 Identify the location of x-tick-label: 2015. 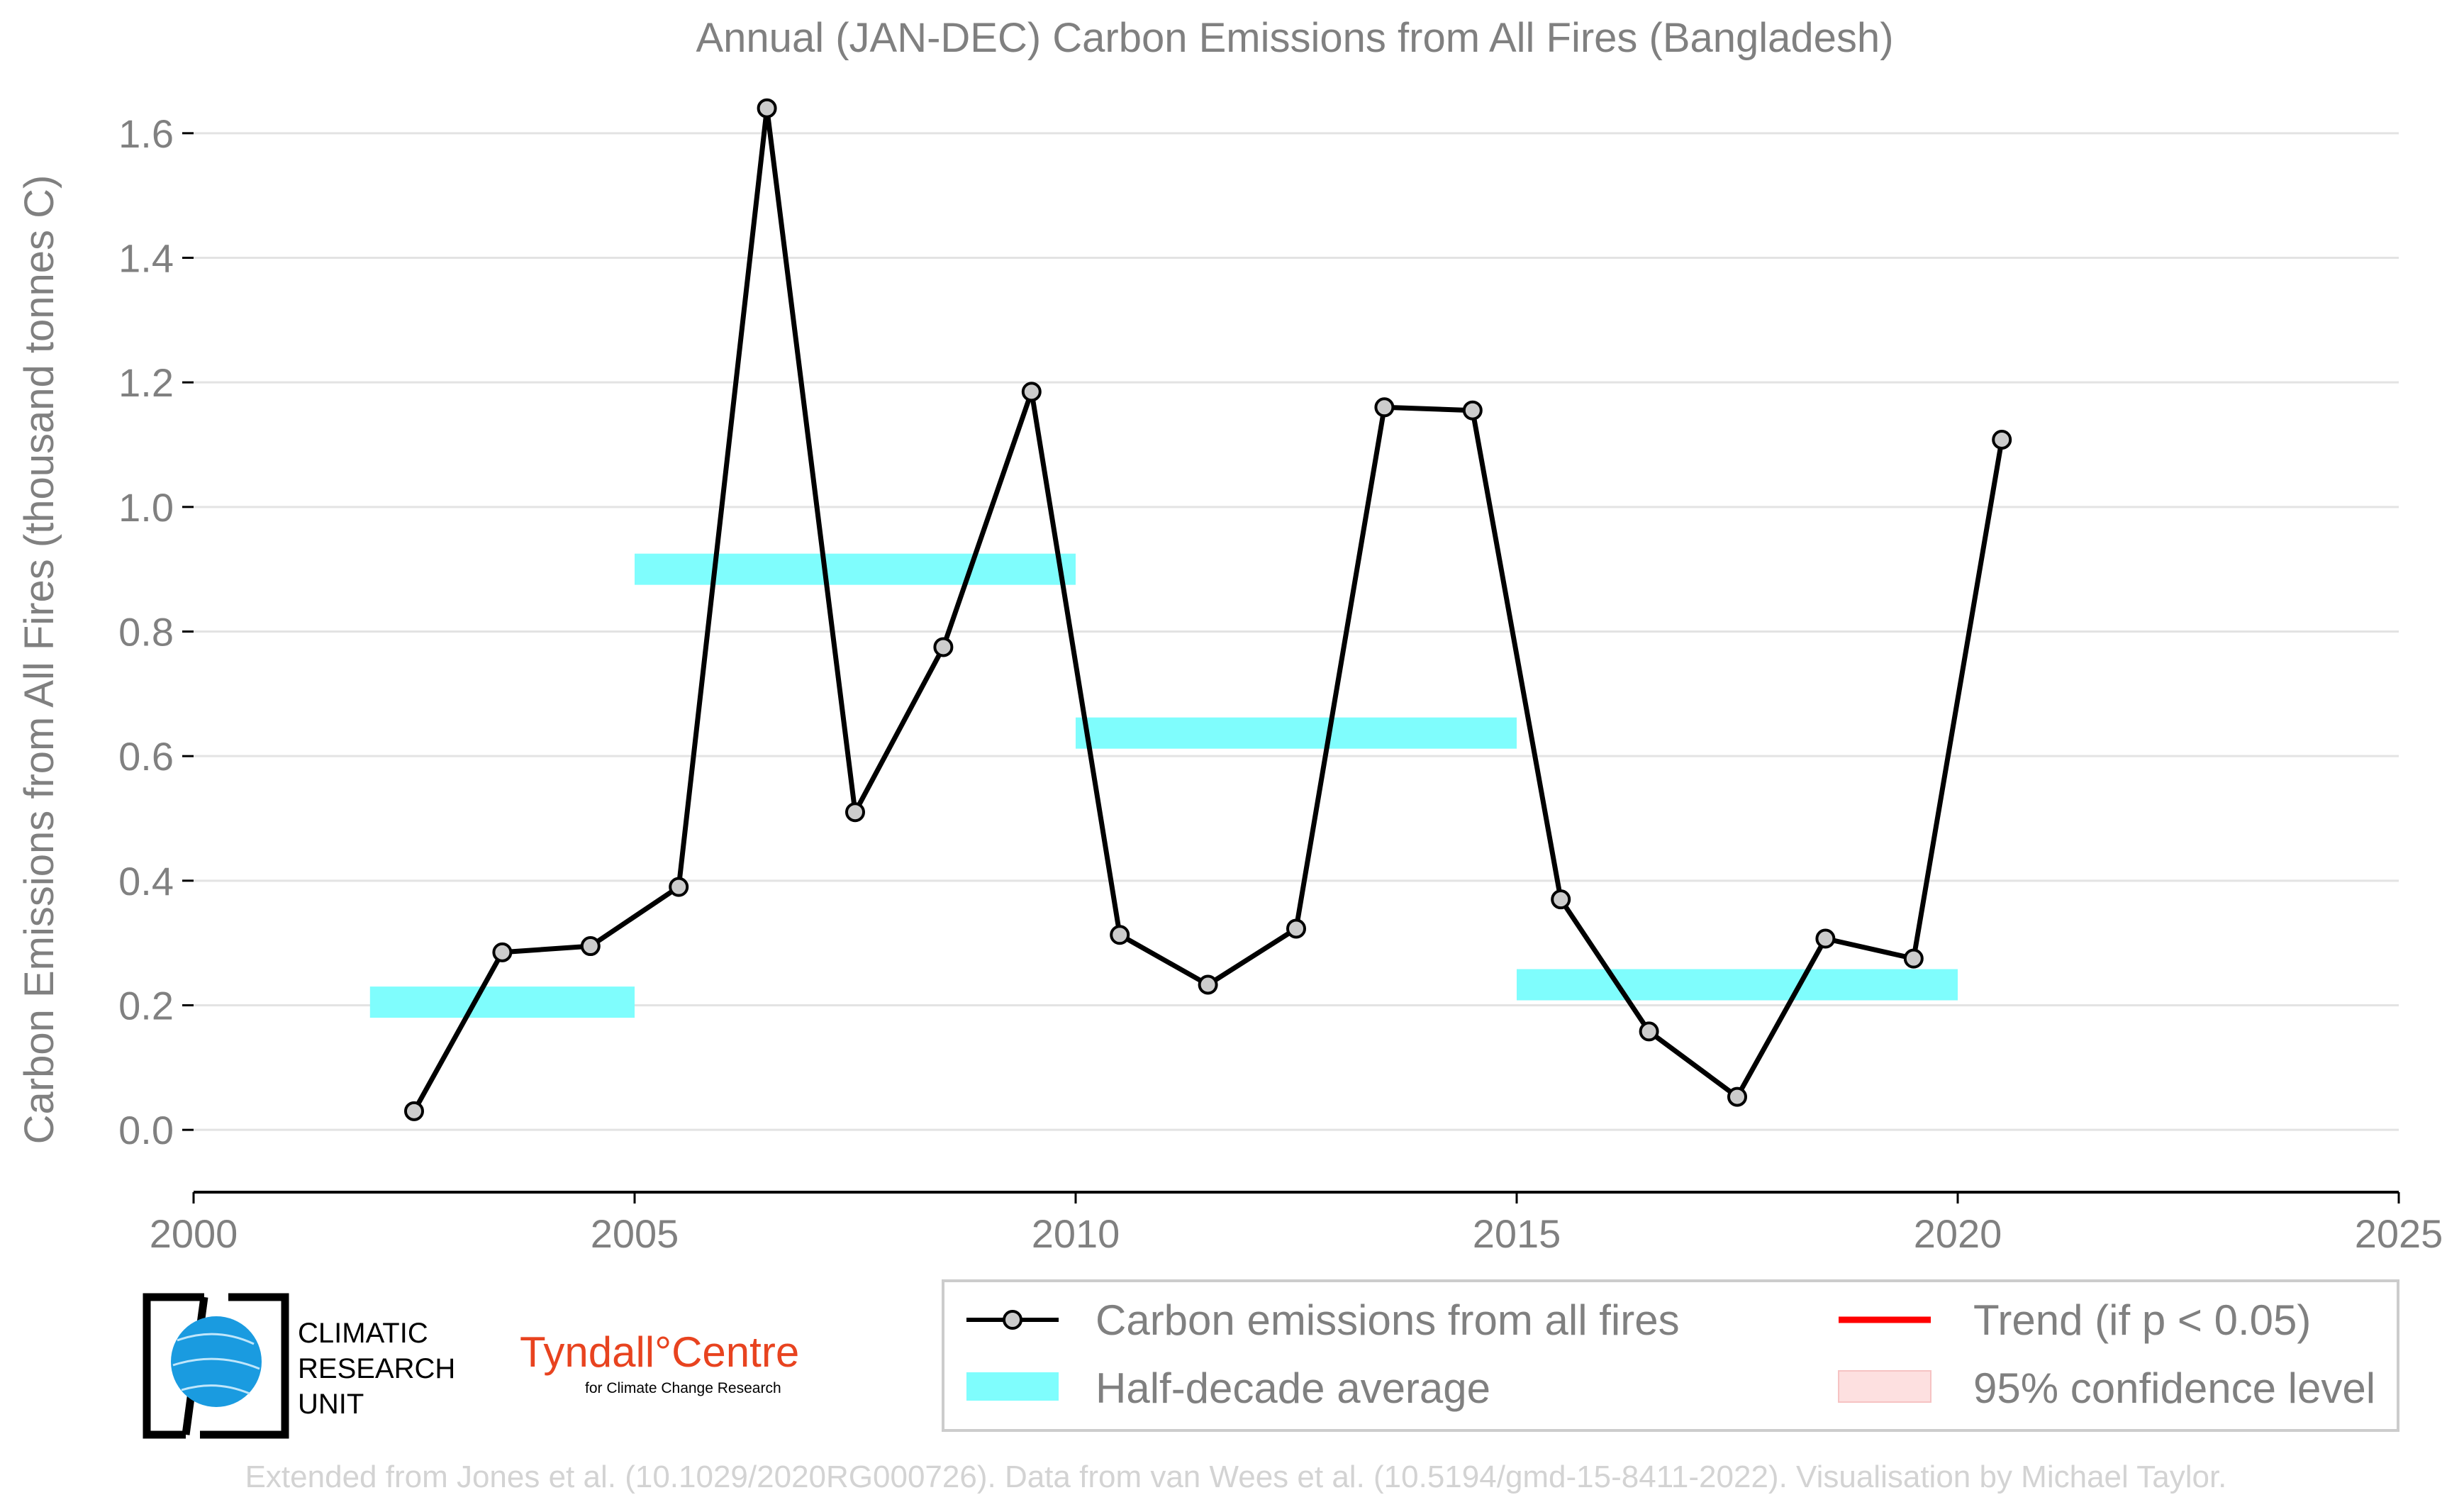
(1517, 1233).